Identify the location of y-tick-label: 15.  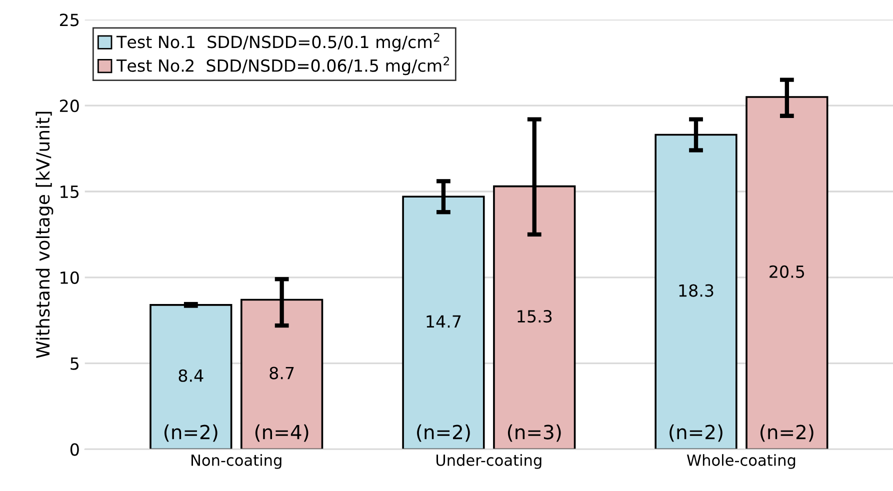
(69, 192).